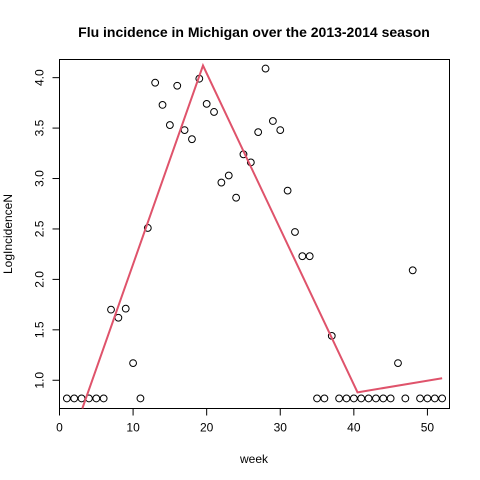 This screenshot has height=480, width=480. I want to click on x-axis: 0 10 20 30 40 50, so click(245, 421).